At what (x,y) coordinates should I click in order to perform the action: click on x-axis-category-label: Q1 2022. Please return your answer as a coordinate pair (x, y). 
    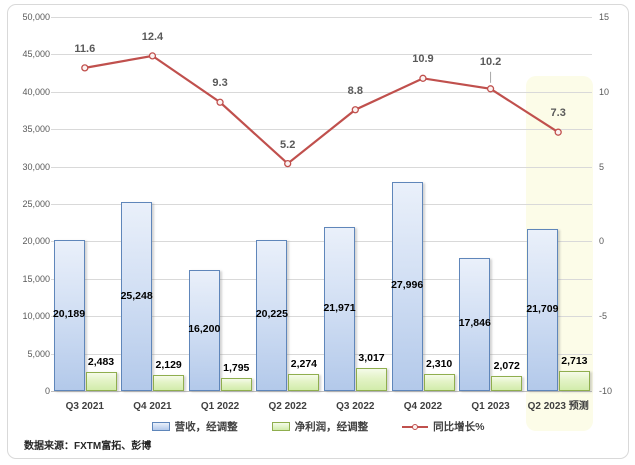
    Looking at the image, I should click on (220, 406).